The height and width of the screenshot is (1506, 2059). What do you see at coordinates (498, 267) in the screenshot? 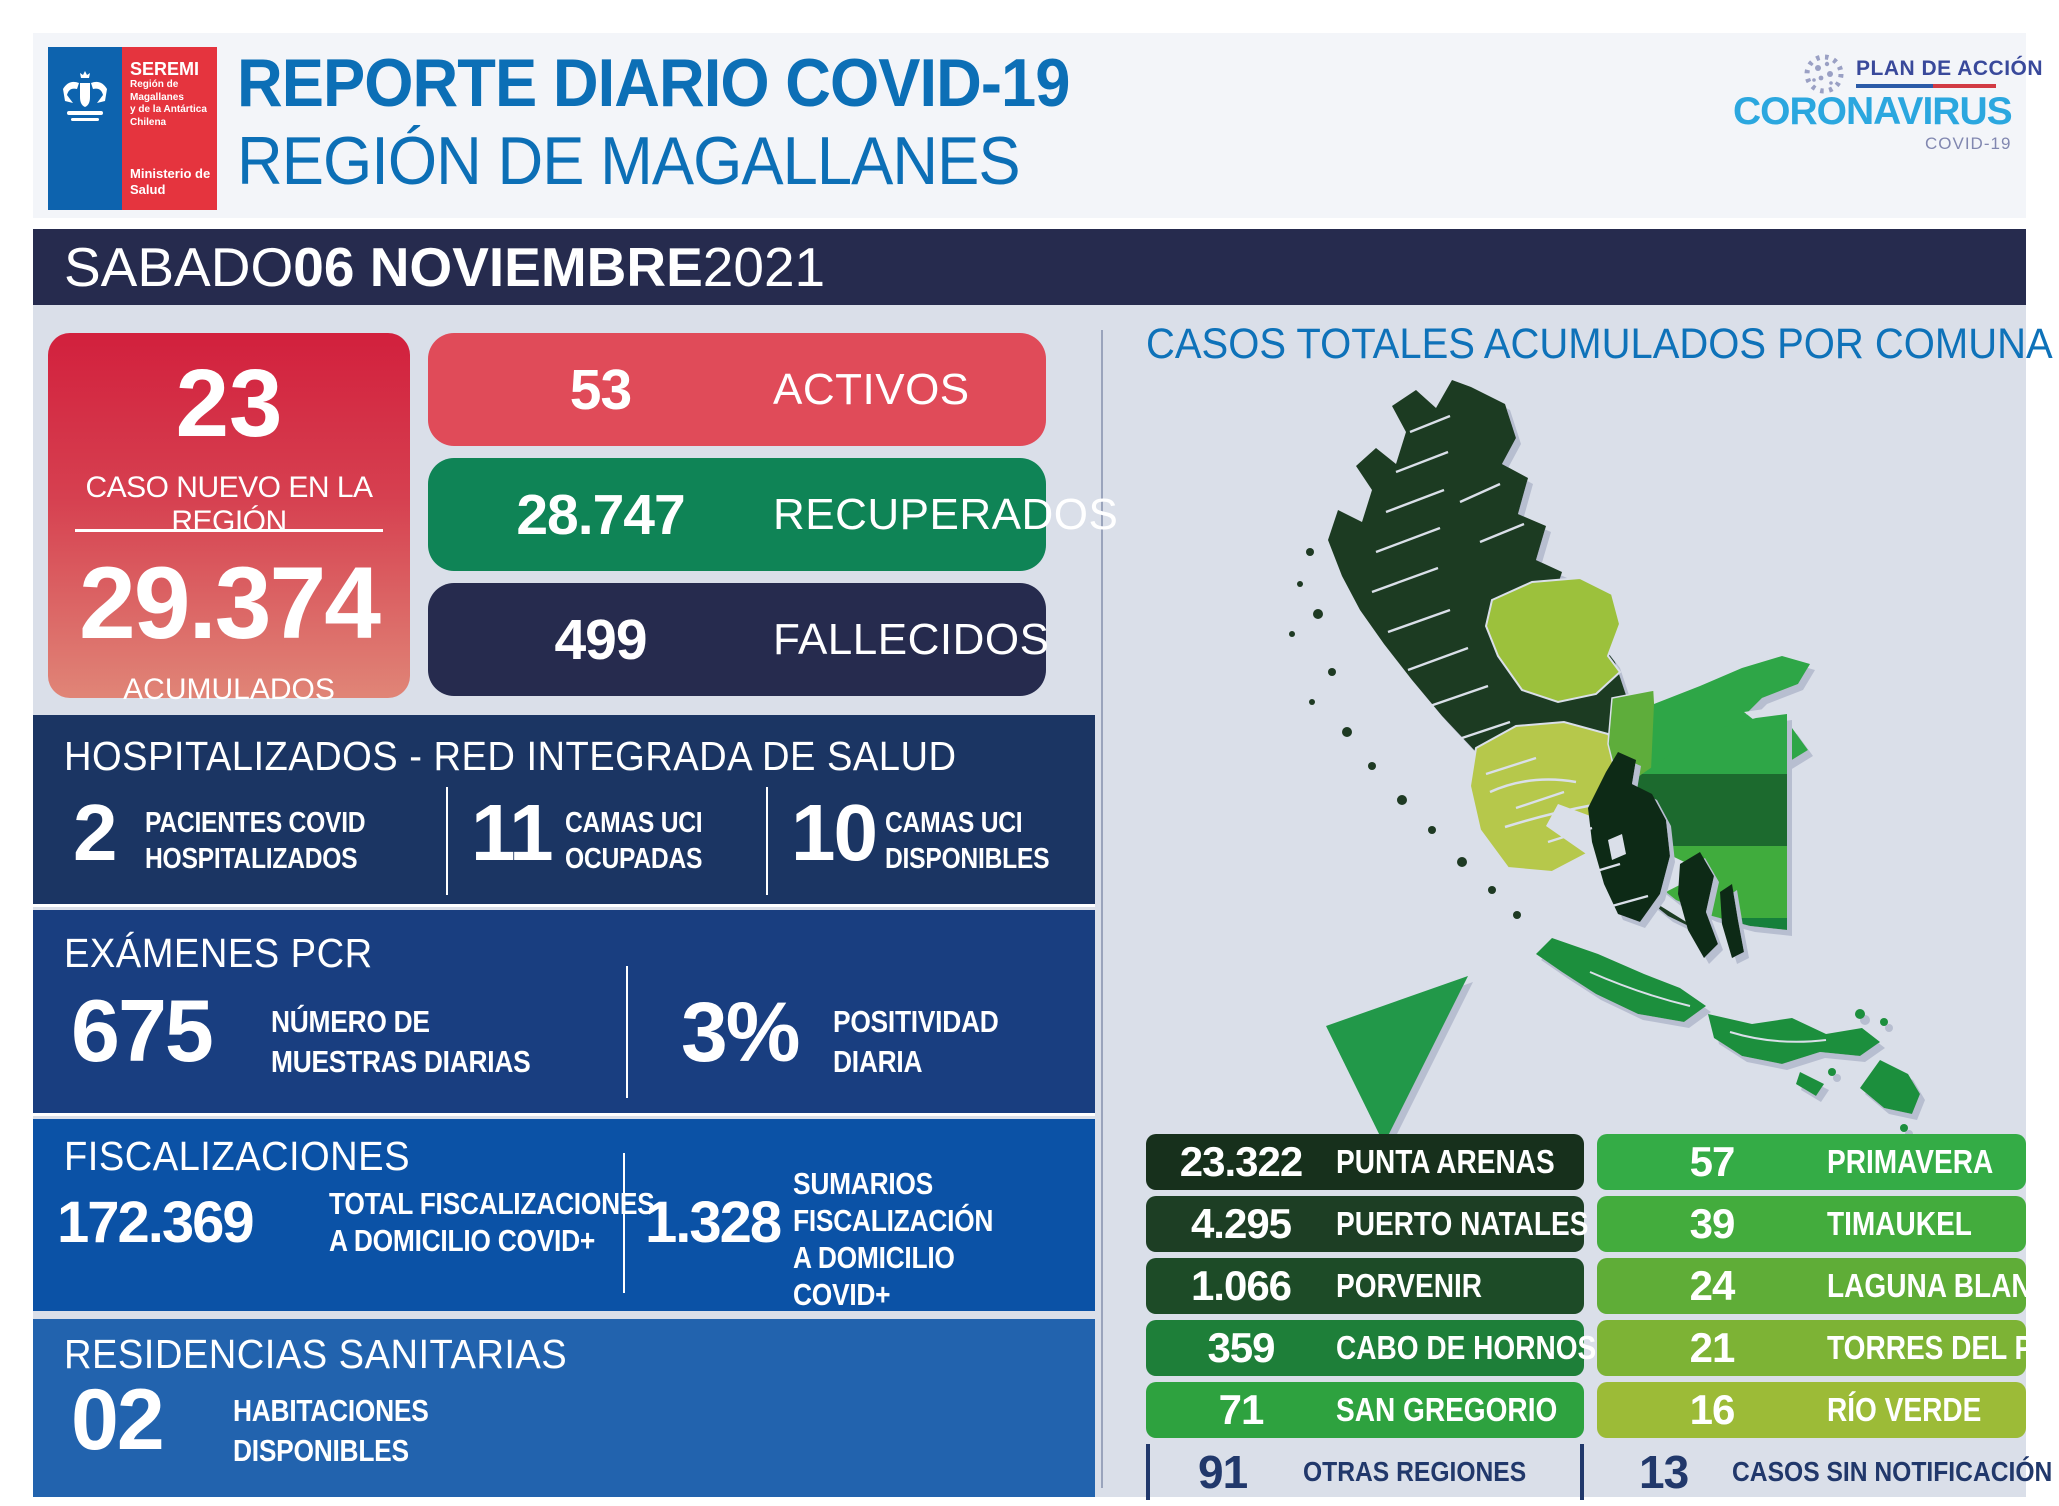
I see `date-date: 06 NOVIEMBRE` at bounding box center [498, 267].